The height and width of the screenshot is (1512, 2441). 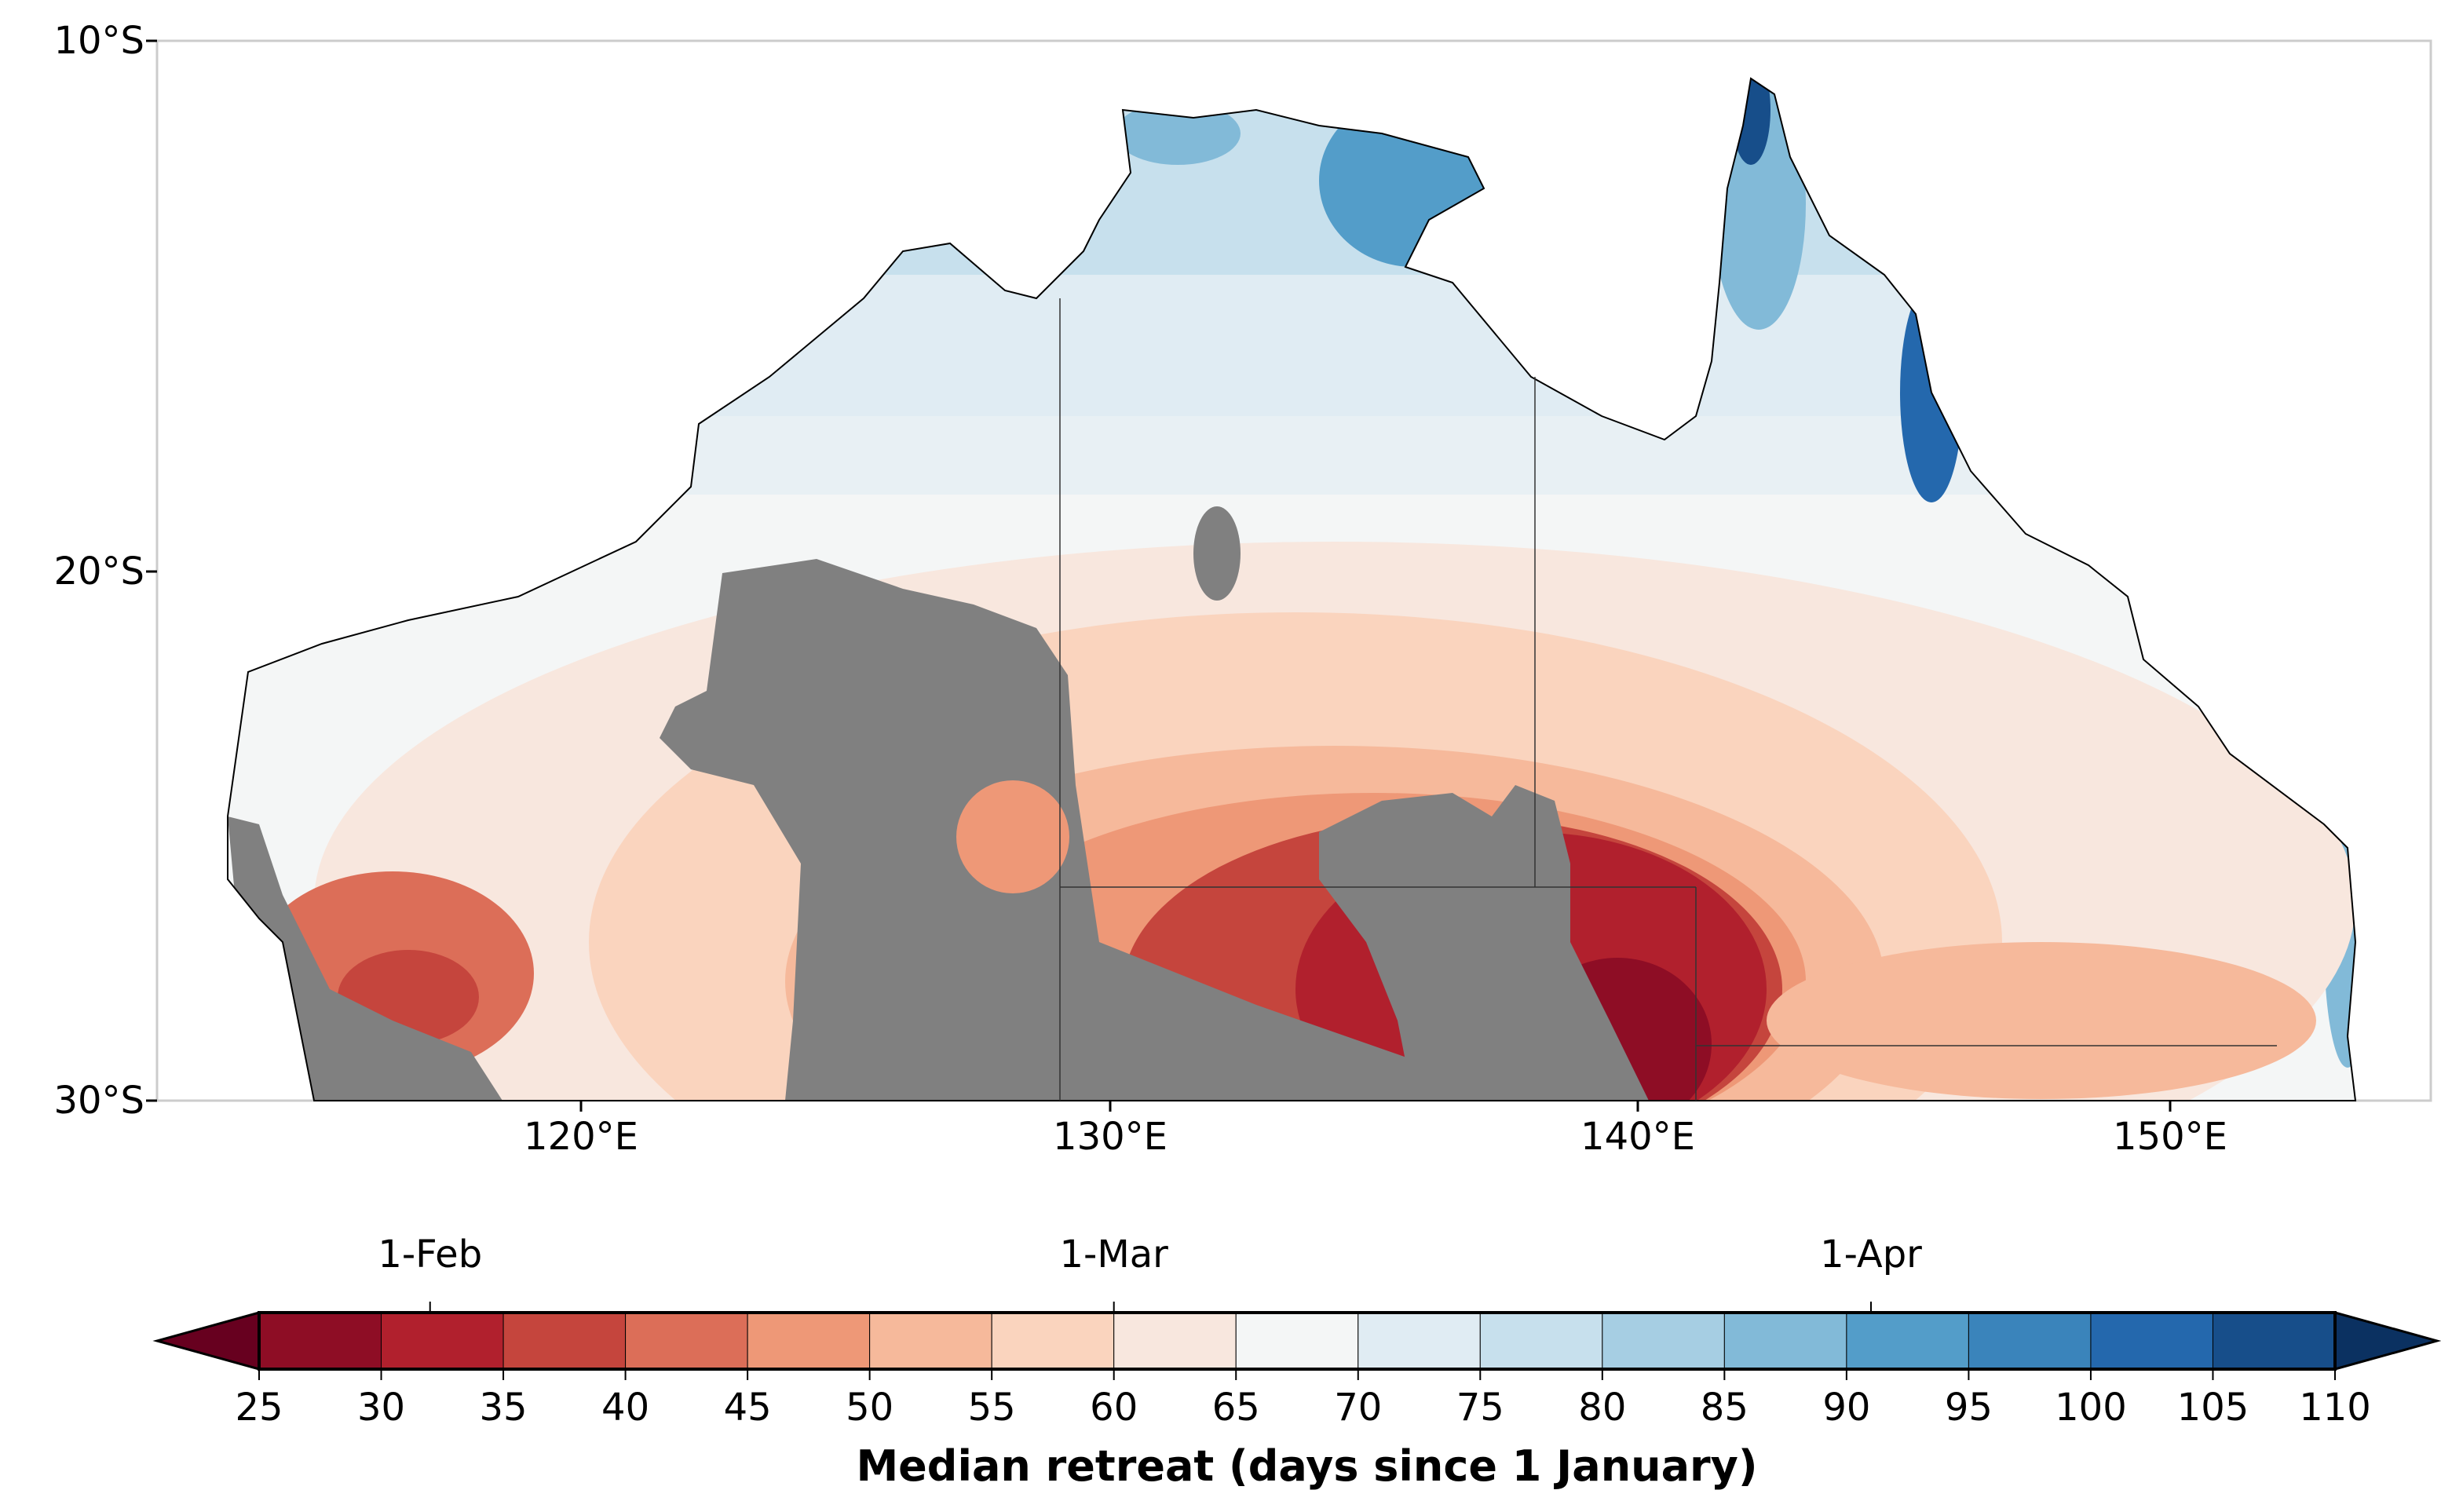 What do you see at coordinates (581, 1137) in the screenshot?
I see `lon-tick-label: 120°E` at bounding box center [581, 1137].